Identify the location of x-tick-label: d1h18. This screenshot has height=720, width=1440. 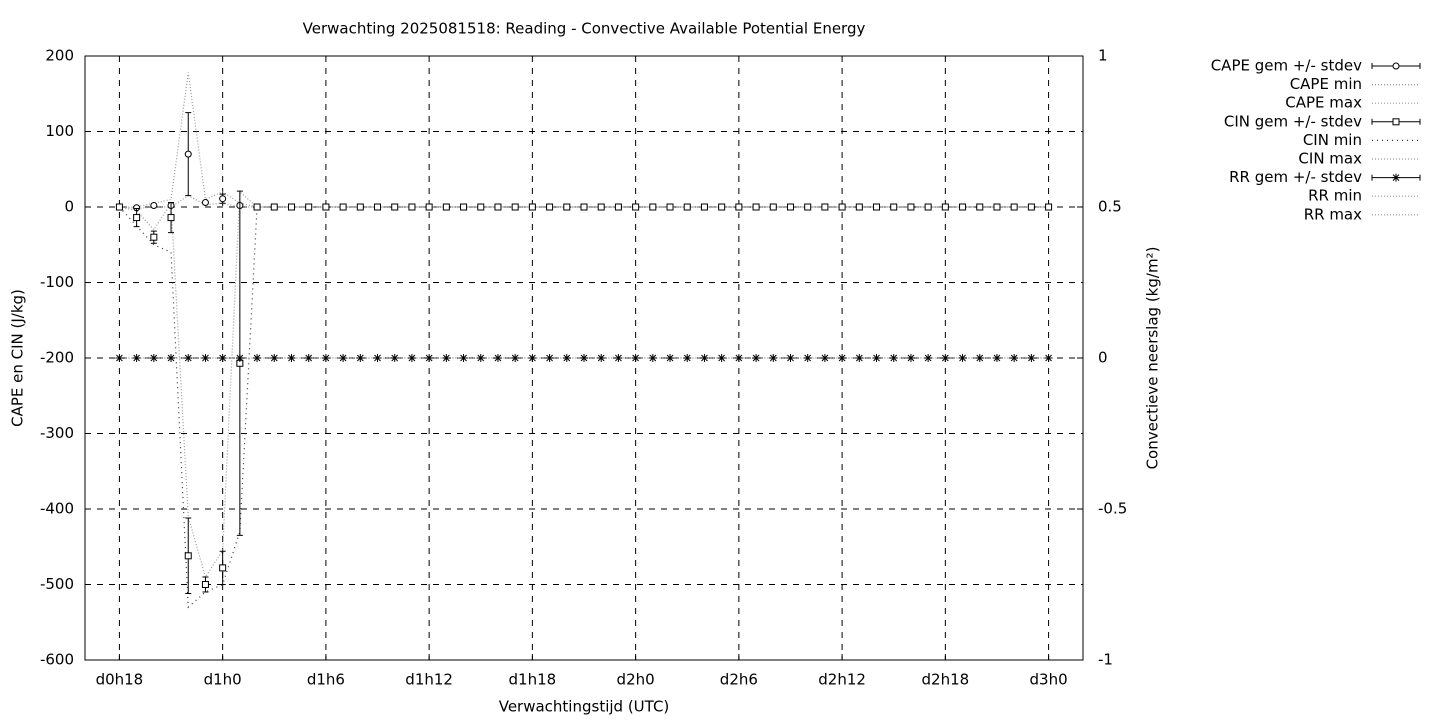
(533, 680).